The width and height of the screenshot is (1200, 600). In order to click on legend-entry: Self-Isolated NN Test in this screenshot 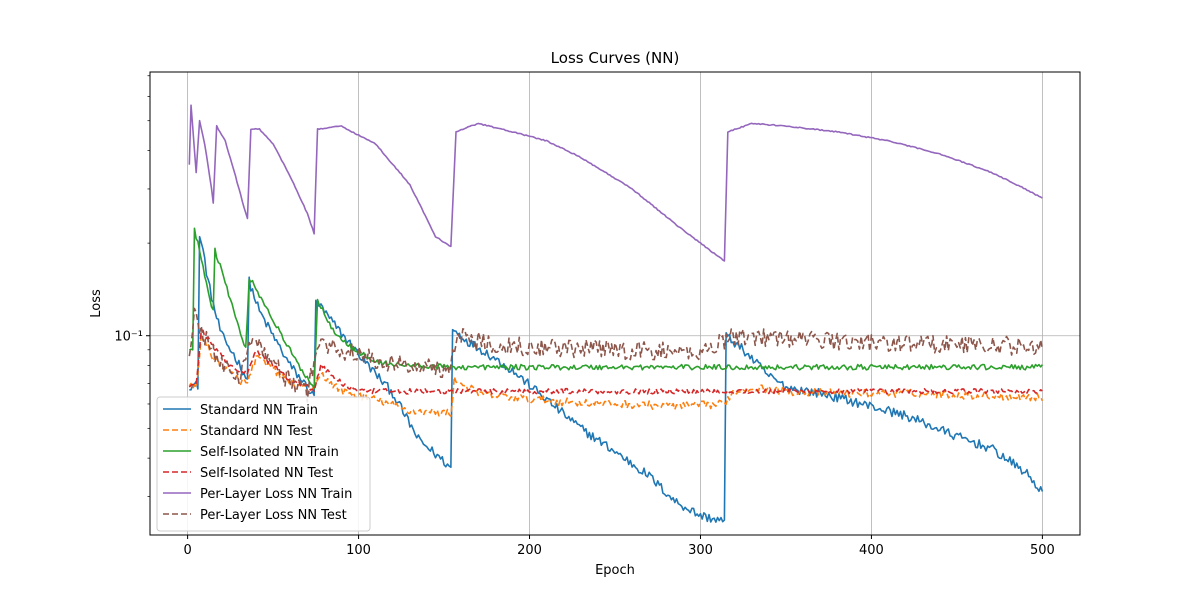, I will do `click(266, 473)`.